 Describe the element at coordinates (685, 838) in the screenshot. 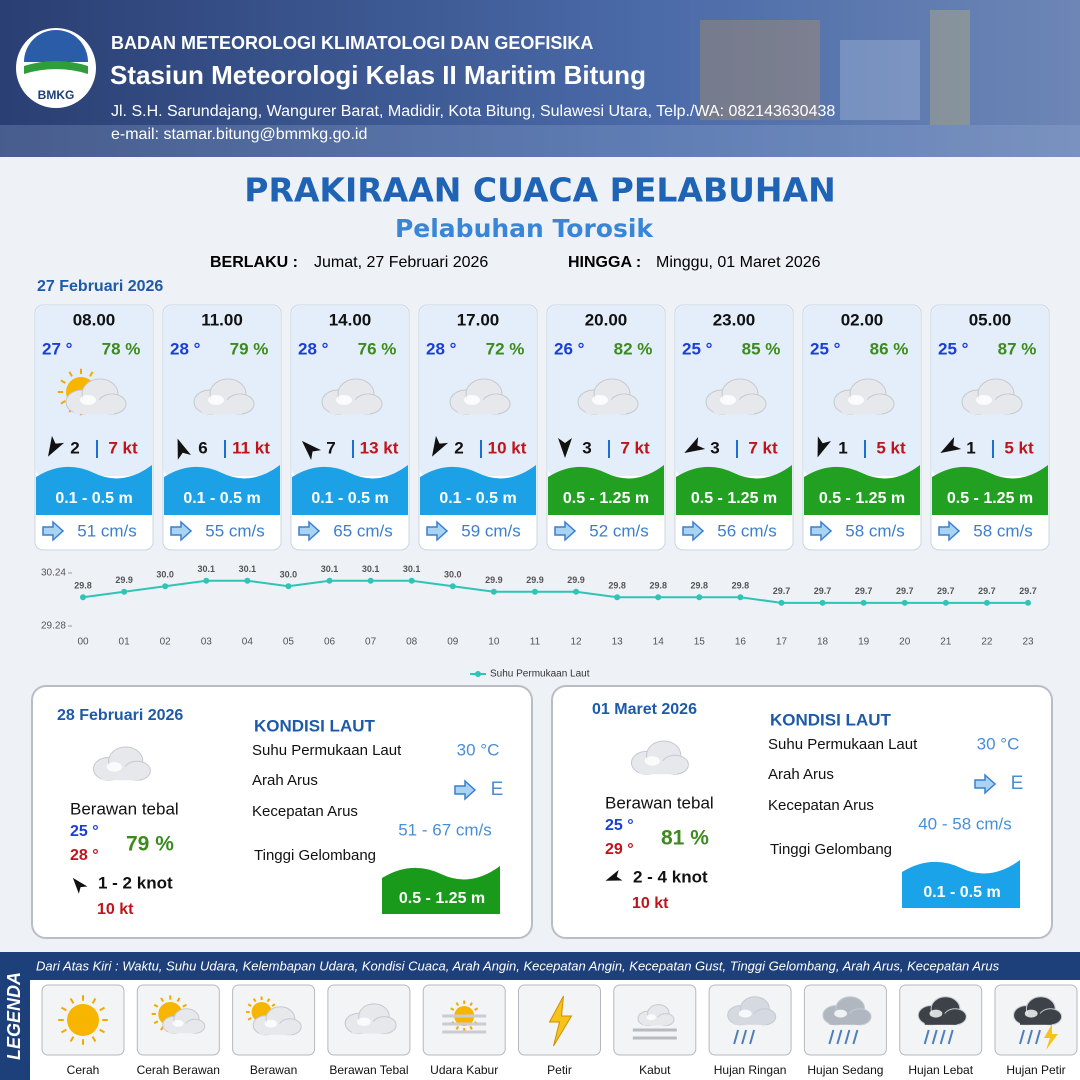

I see `outlook-humidity: 81 %` at that location.